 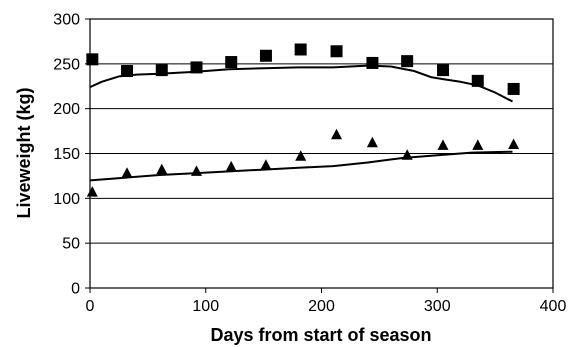 I want to click on y-tick-label-5: 250, so click(x=66, y=64).